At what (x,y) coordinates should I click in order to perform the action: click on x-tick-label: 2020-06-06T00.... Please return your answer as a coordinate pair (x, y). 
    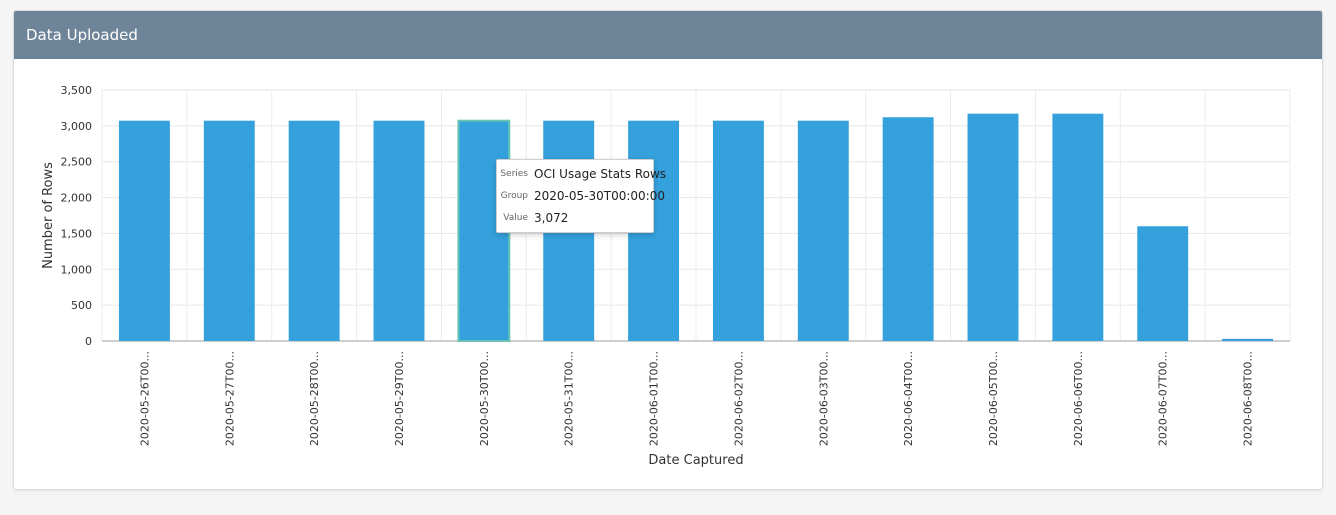
    Looking at the image, I should click on (1078, 398).